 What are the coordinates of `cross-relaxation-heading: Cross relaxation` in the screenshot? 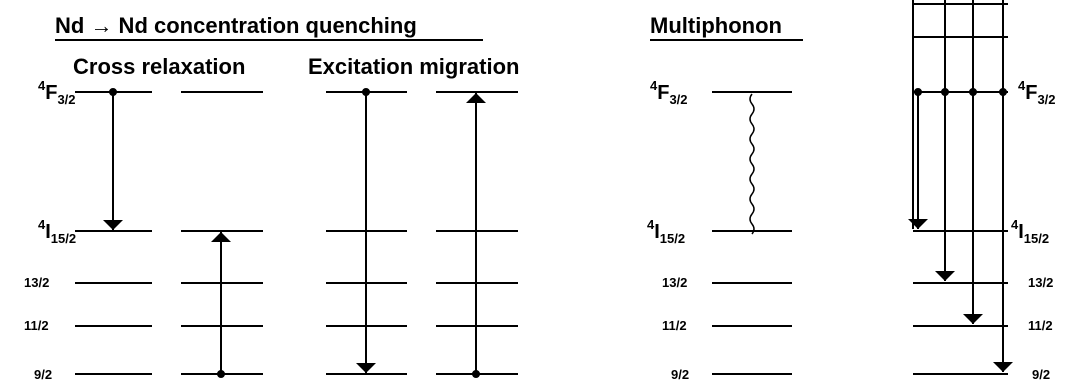 It's located at (159, 66).